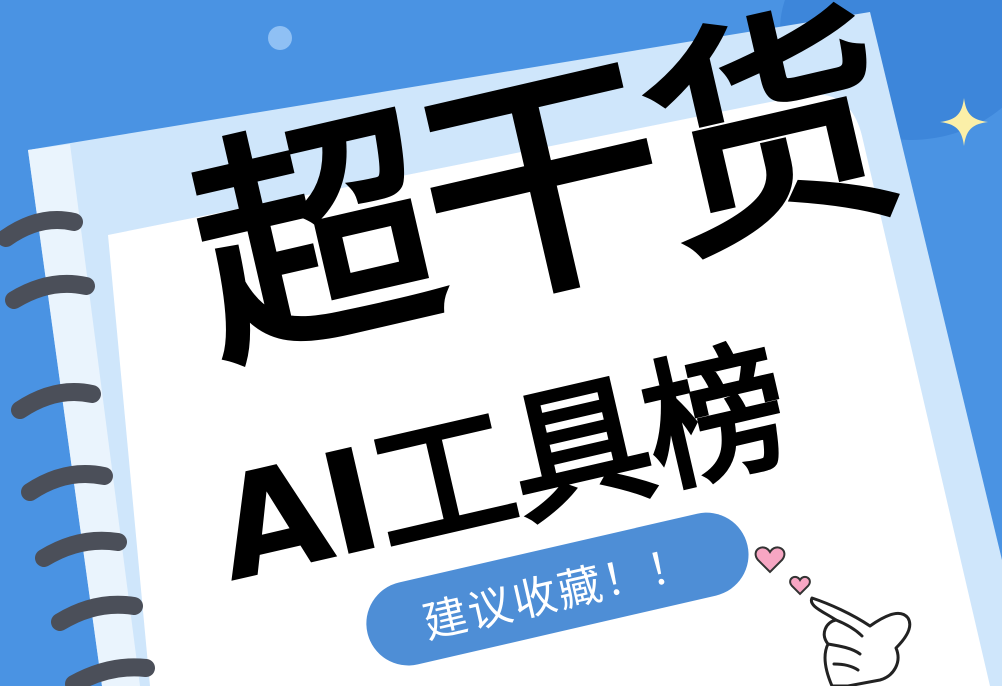 The image size is (1002, 686). Describe the element at coordinates (280, 38) in the screenshot. I see `decorative-dot` at that location.